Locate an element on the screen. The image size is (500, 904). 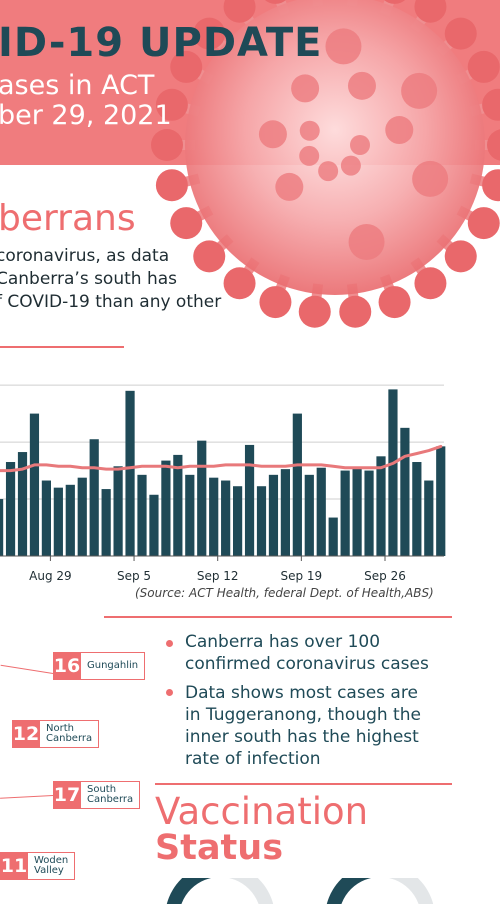
x-tick-label: Sep 26 is located at coordinates (385, 576).